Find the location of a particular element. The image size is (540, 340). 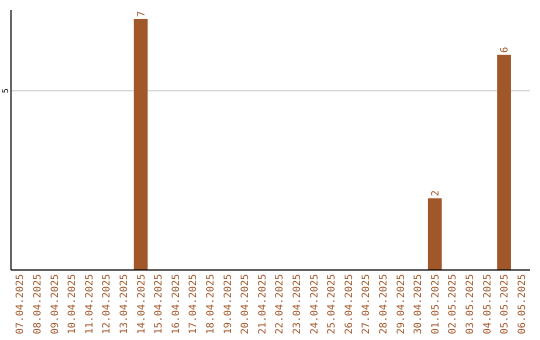

data-label: 6 is located at coordinates (505, 49).